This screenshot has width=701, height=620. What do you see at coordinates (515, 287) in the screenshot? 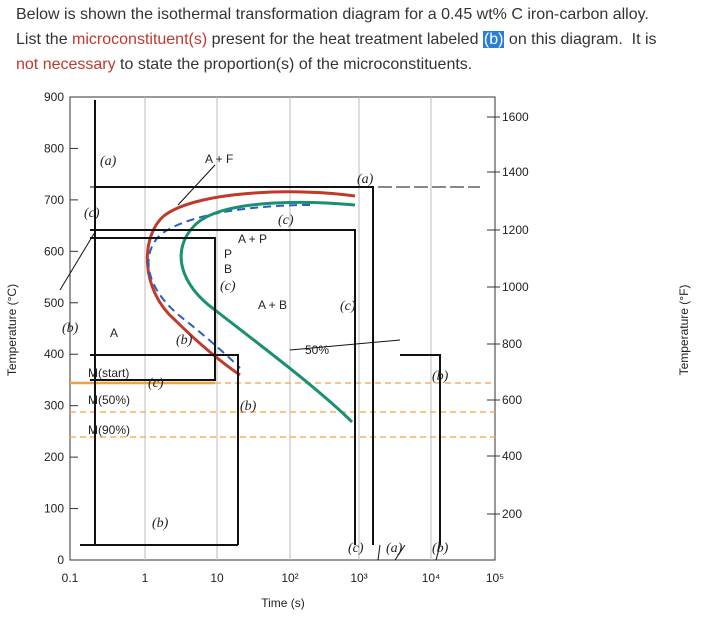
I see `y2-tick-label: 1000` at bounding box center [515, 287].